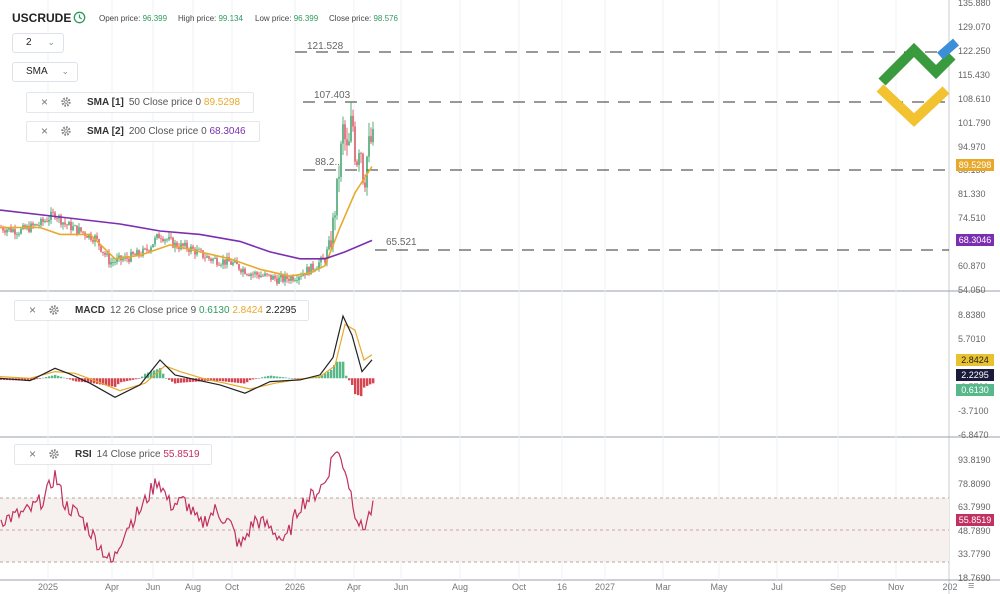 Image resolution: width=1000 pixels, height=594 pixels. What do you see at coordinates (974, 554) in the screenshot?
I see `rsi-tick-label: 33.7790` at bounding box center [974, 554].